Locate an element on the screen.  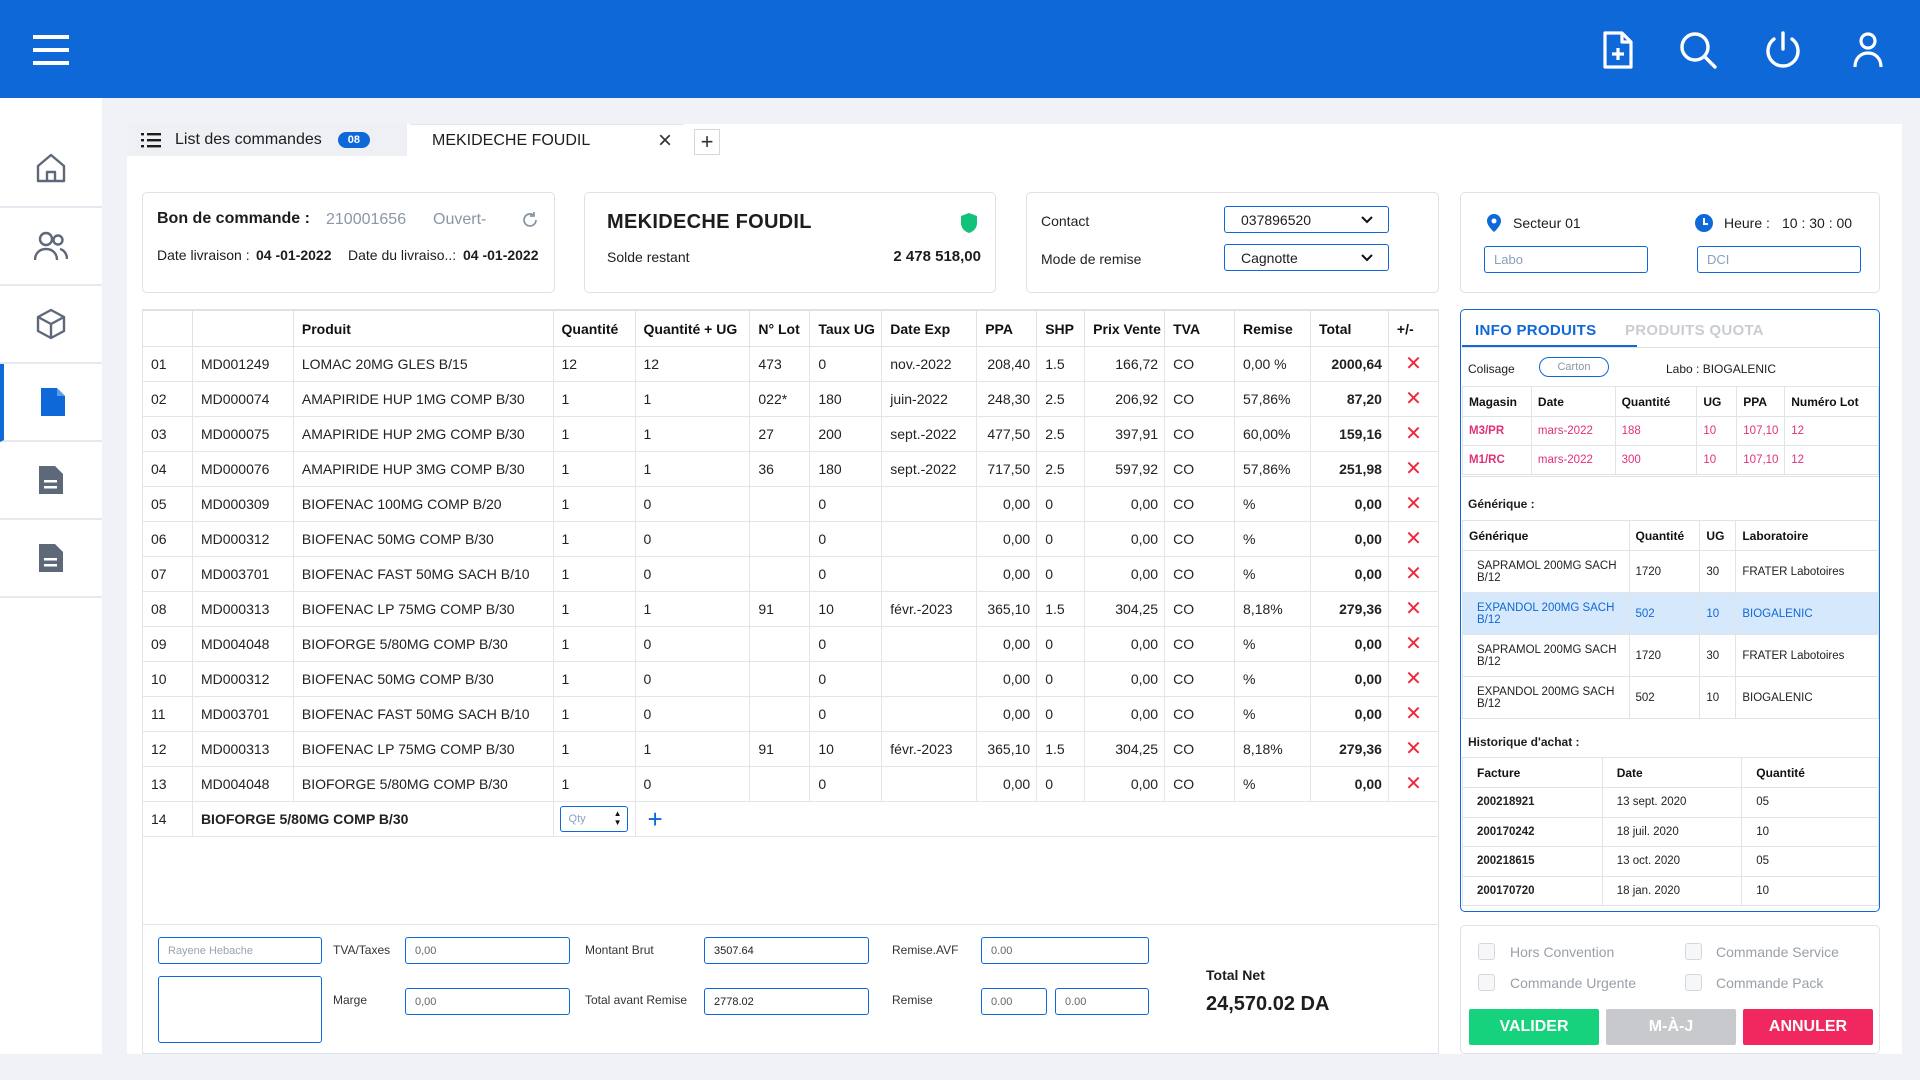
marge-input: 0,00 is located at coordinates (487, 1001).